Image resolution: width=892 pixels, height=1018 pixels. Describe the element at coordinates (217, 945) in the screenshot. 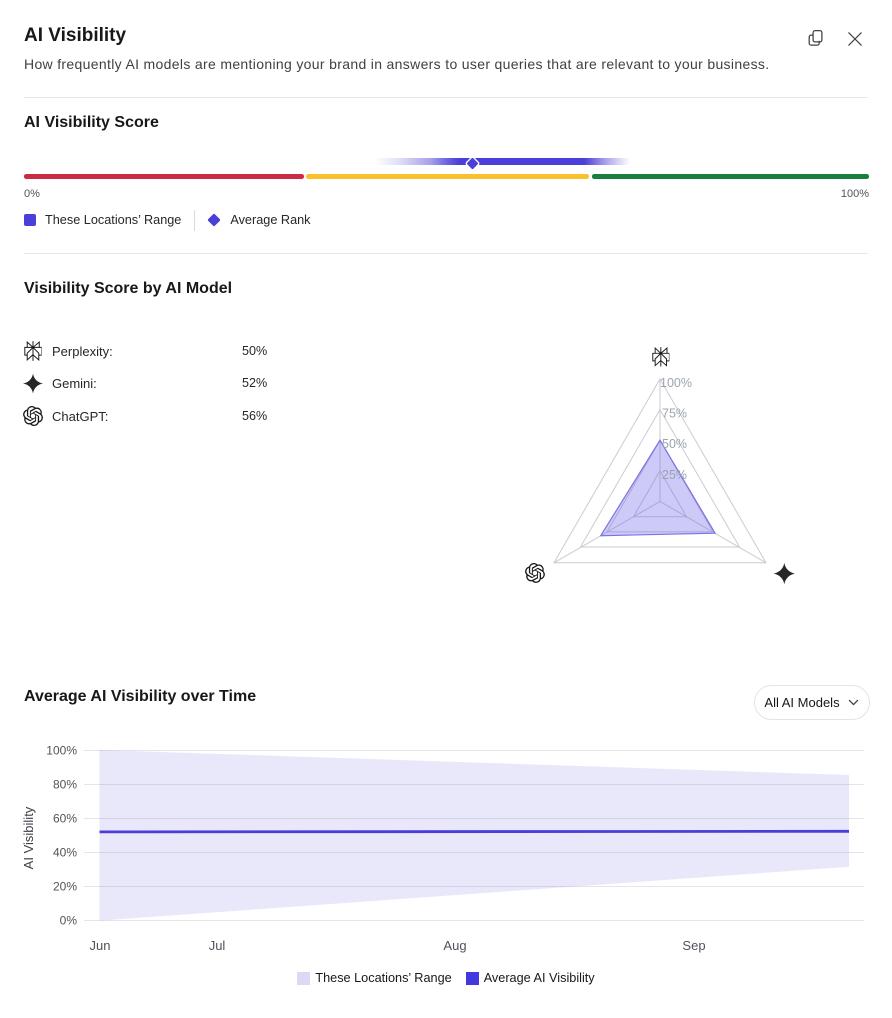

I see `svg-text: Jul` at that location.